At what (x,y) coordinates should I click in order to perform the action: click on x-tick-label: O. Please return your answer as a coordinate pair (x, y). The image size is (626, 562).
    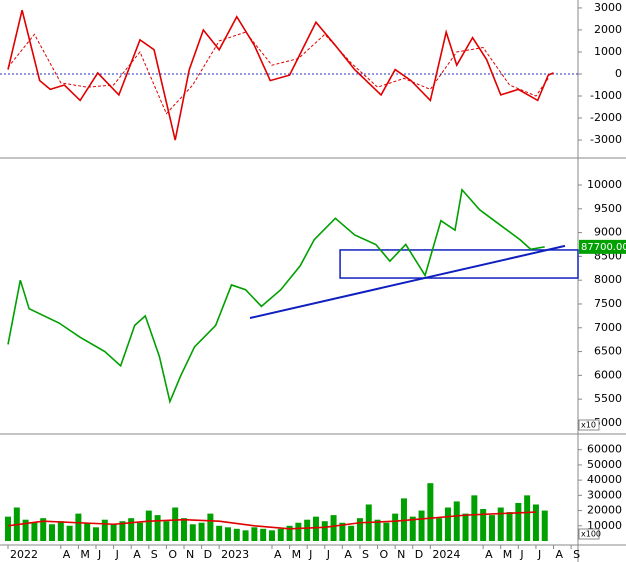
    Looking at the image, I should click on (172, 554).